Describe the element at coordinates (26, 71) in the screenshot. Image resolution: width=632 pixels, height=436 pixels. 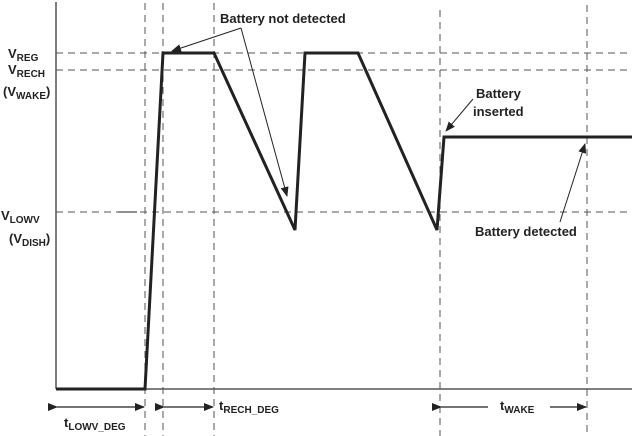
I see `vrech-label: VRECH` at that location.